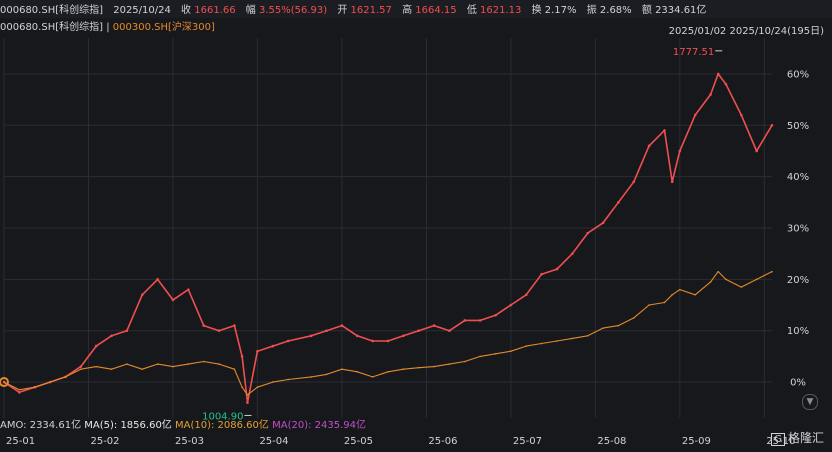 The height and width of the screenshot is (452, 832). I want to click on y-tick-label: 0%, so click(798, 383).